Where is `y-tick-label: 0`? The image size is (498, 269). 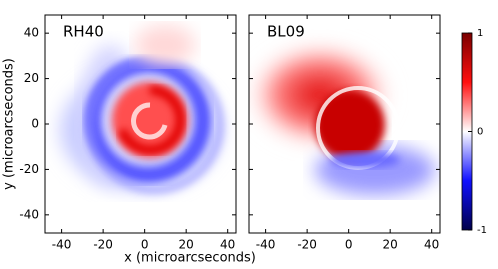
y-tick-label: 0 is located at coordinates (35, 124).